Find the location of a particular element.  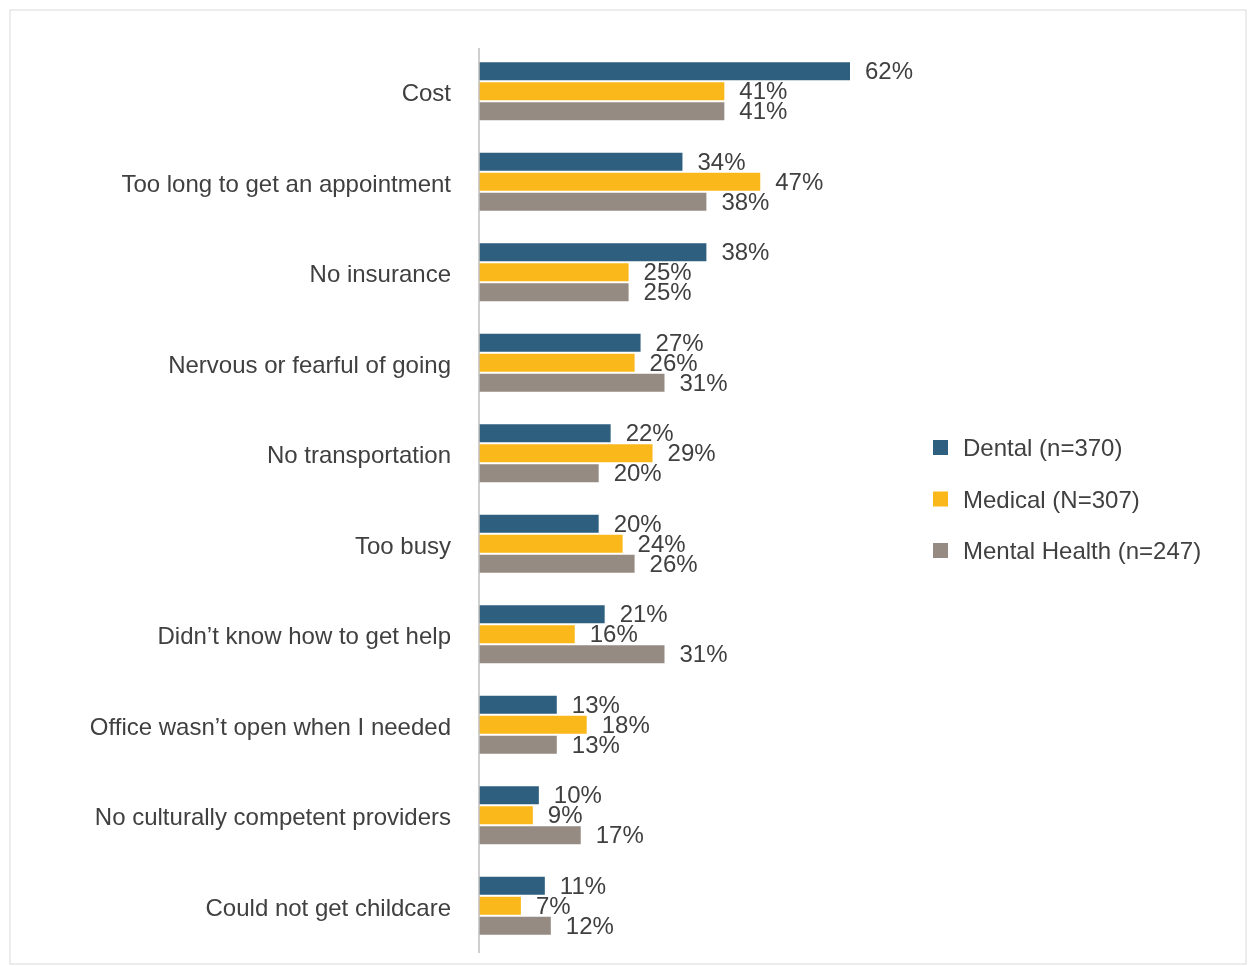

y-tick-label: No culturally competent providers is located at coordinates (272, 817).